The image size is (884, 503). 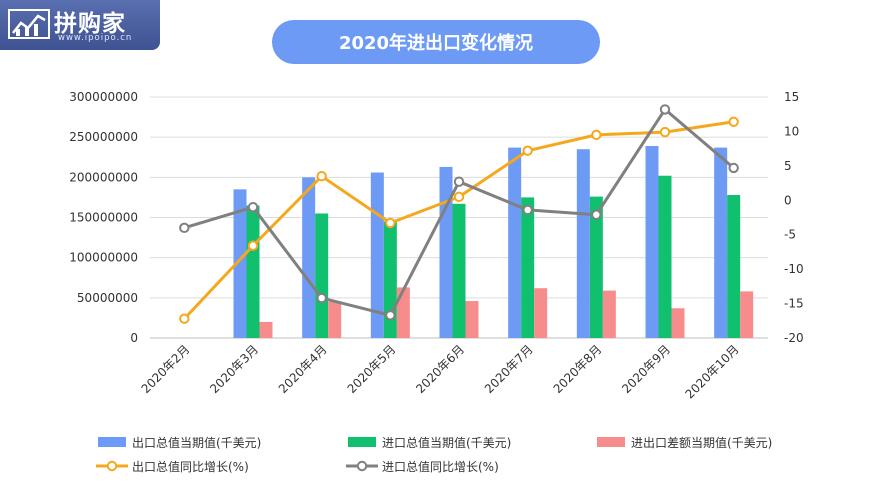 What do you see at coordinates (791, 131) in the screenshot?
I see `y-right-tick-label: 10` at bounding box center [791, 131].